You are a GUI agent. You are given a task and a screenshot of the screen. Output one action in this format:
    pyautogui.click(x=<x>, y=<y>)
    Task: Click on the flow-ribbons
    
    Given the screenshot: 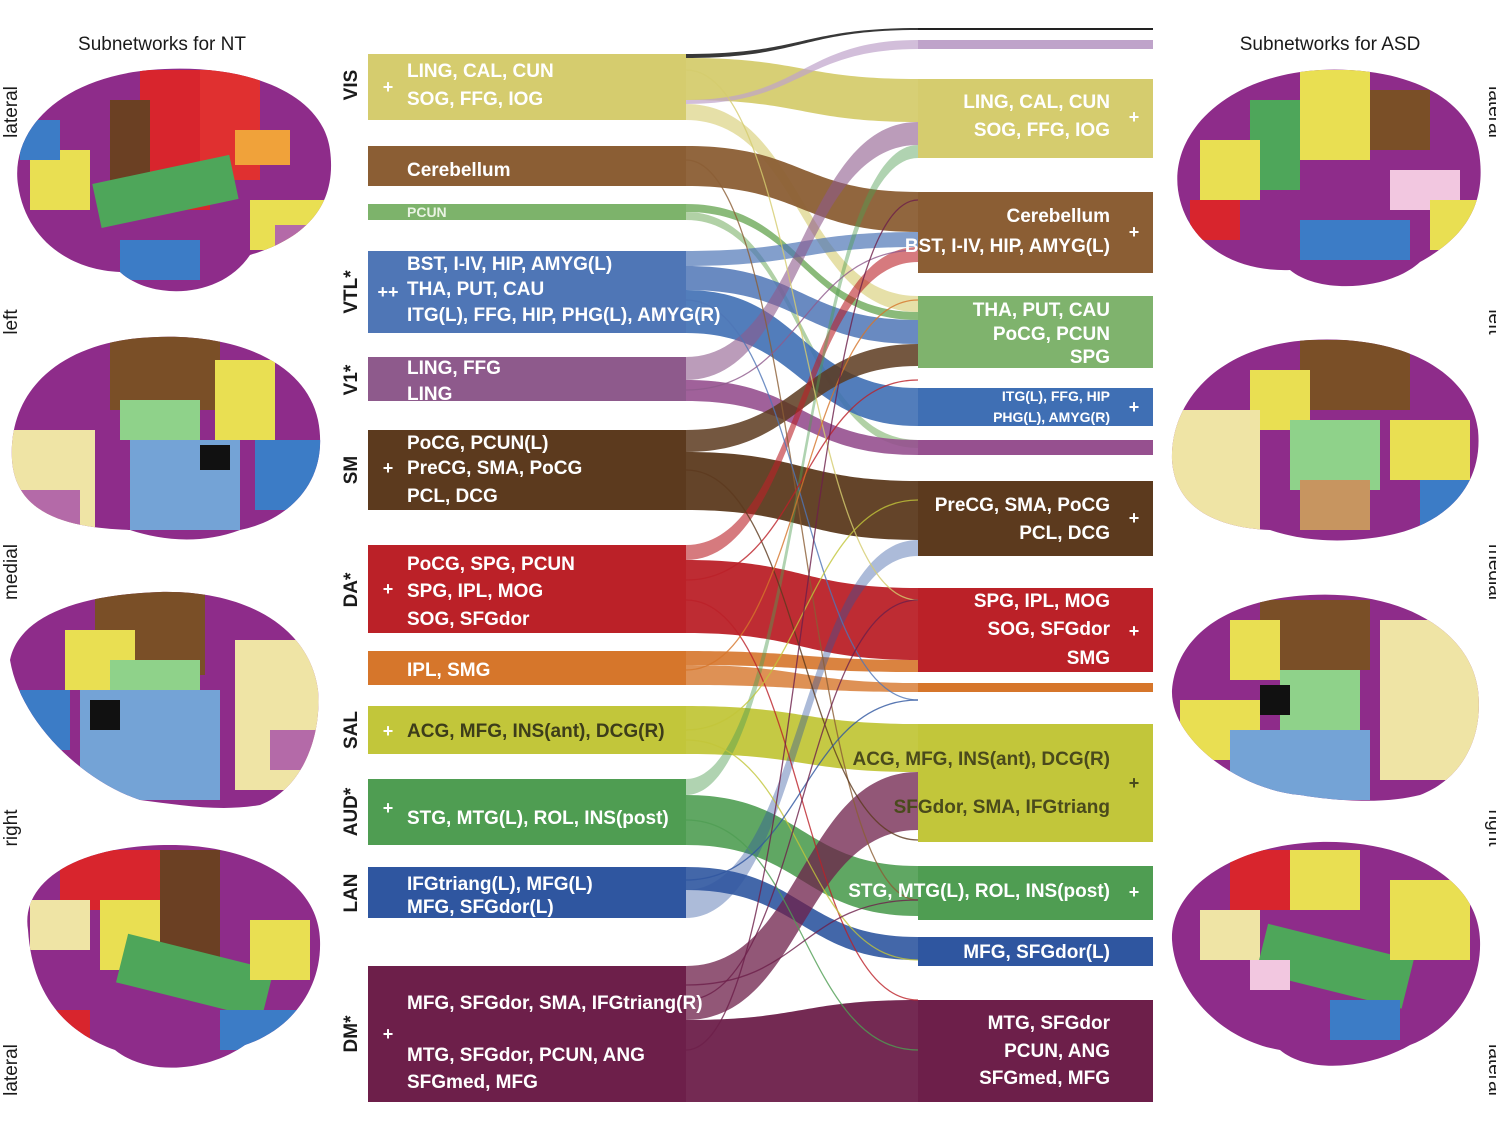 What is the action you would take?
    pyautogui.click(x=802, y=565)
    